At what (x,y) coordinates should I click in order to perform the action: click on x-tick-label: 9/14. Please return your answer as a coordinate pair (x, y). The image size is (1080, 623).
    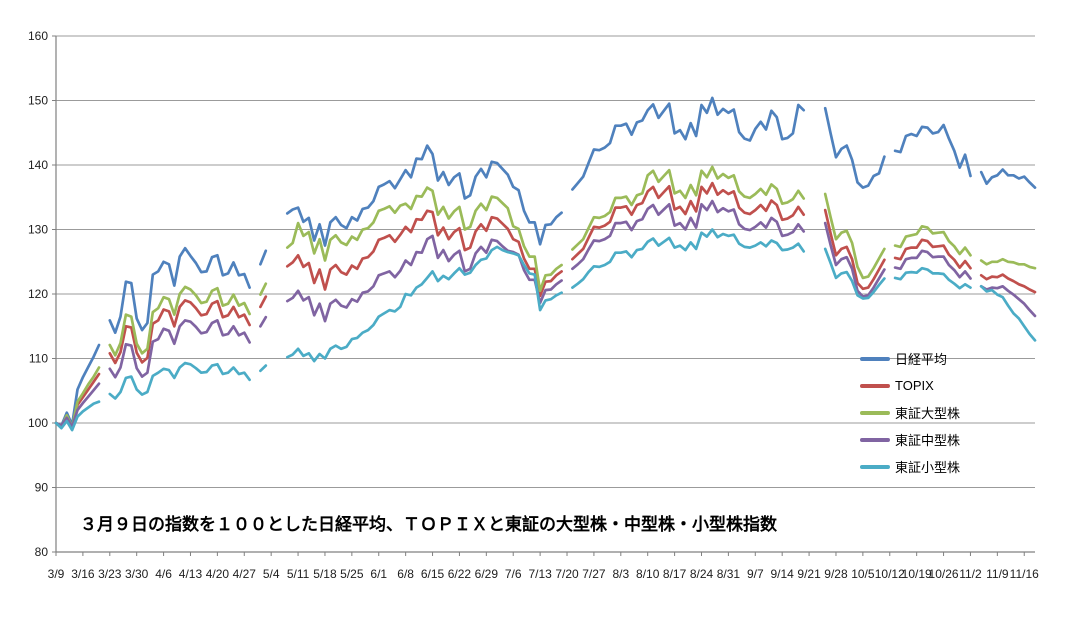
    Looking at the image, I should click on (783, 574).